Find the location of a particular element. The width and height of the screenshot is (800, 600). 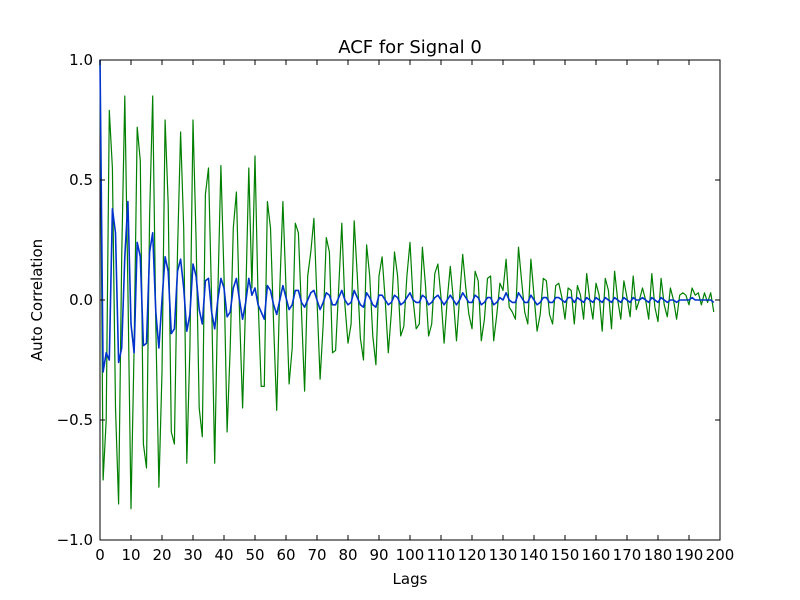

x-tick-label-11: 110 is located at coordinates (441, 555).